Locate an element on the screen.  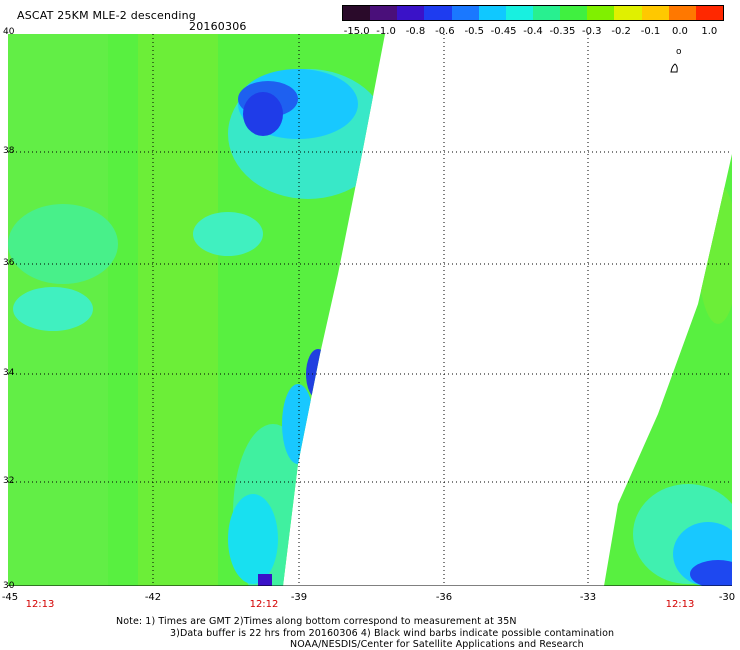
lon-label-neg33: -33 is located at coordinates (588, 597).